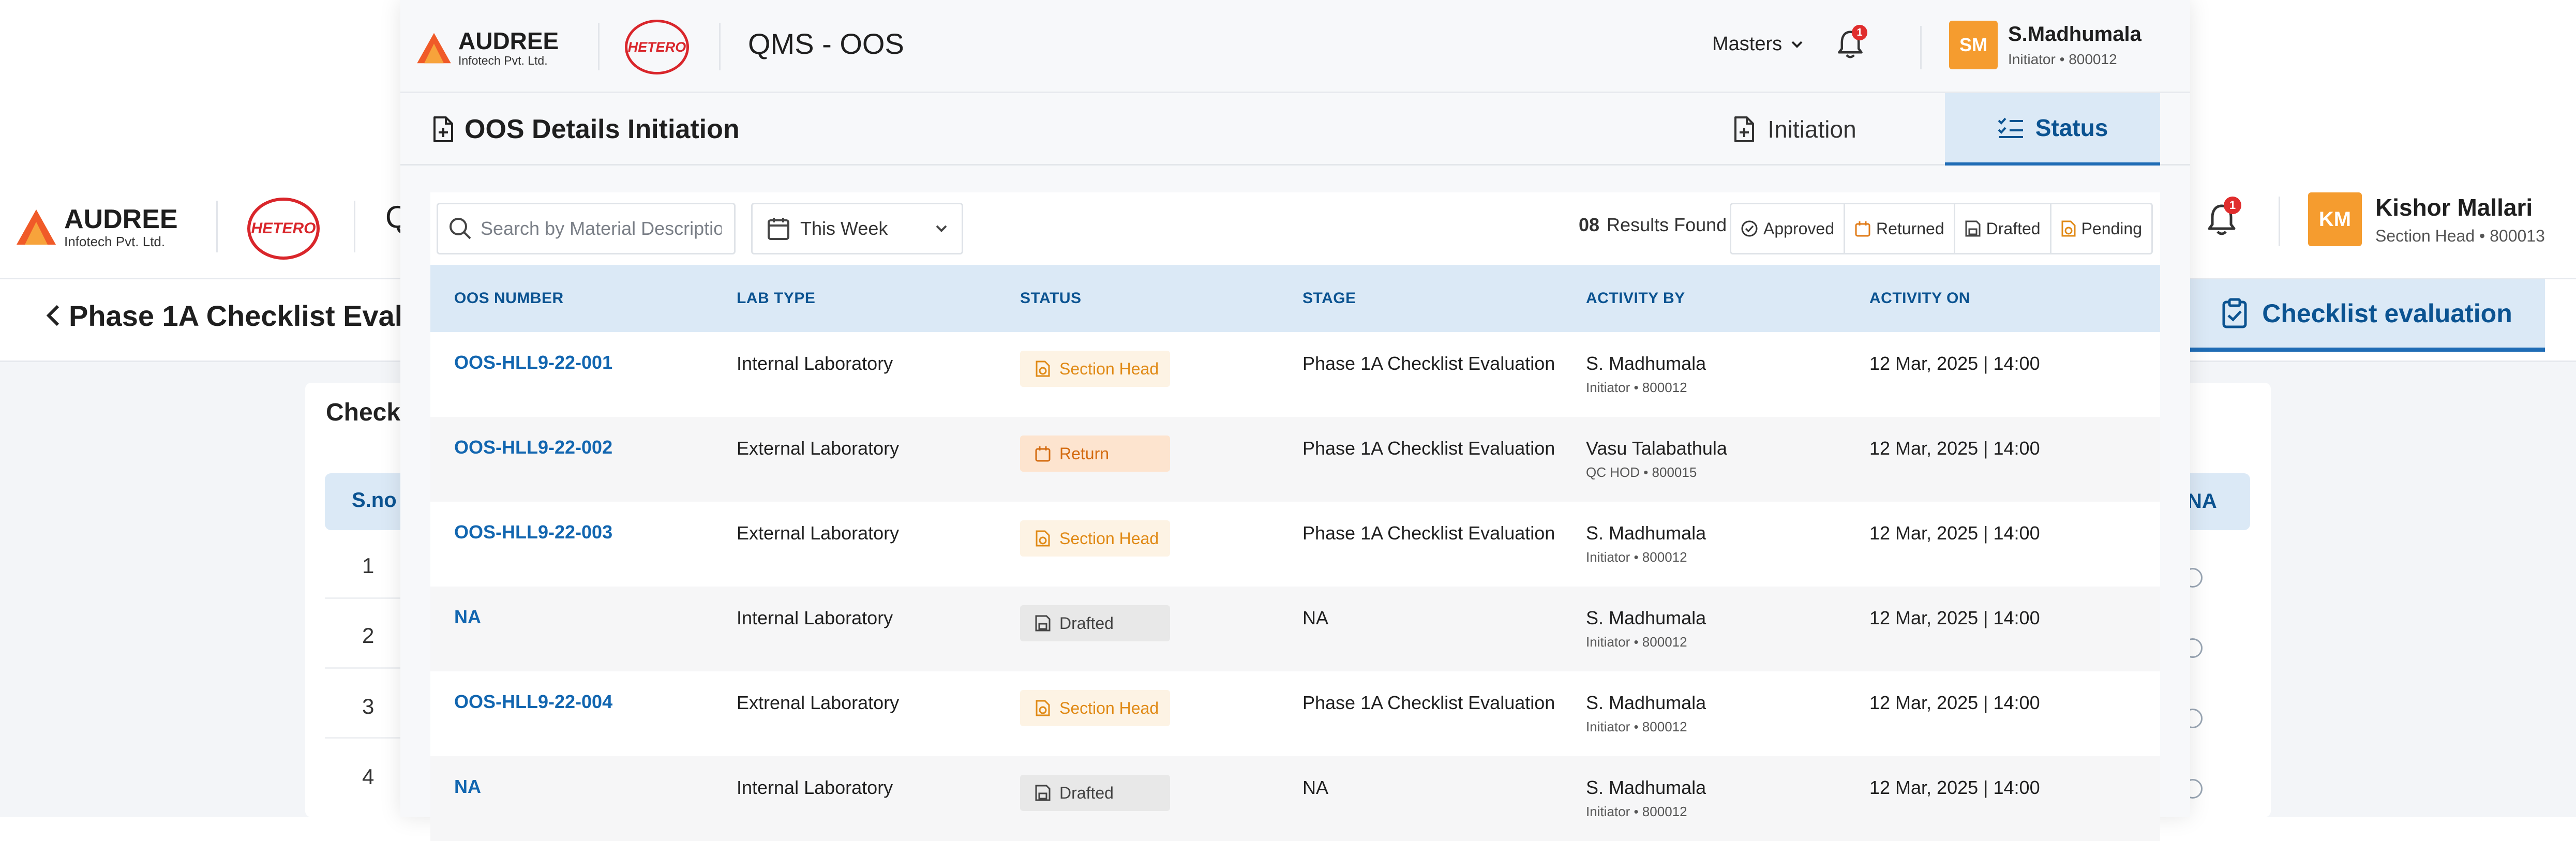 The width and height of the screenshot is (2576, 841). What do you see at coordinates (487, 48) in the screenshot?
I see `audree-logo: AUDREE Infotech Pvt. Ltd.` at bounding box center [487, 48].